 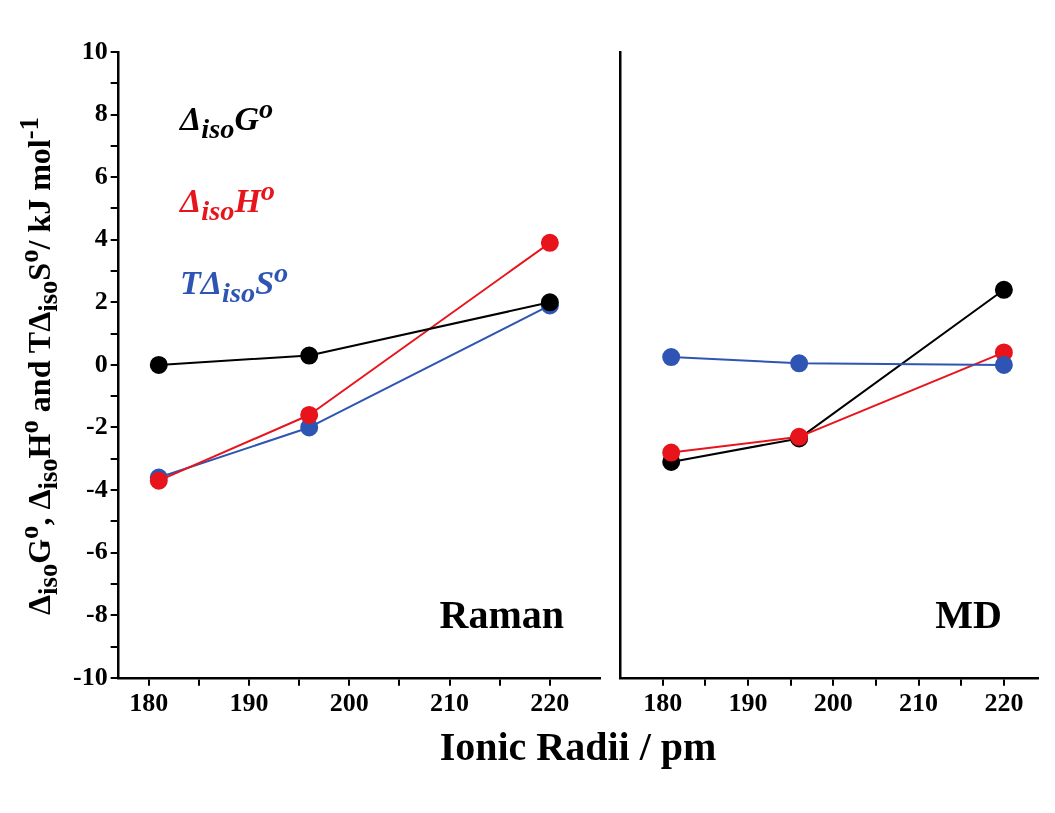 What do you see at coordinates (96, 426) in the screenshot?
I see `y-tick-label: -2` at bounding box center [96, 426].